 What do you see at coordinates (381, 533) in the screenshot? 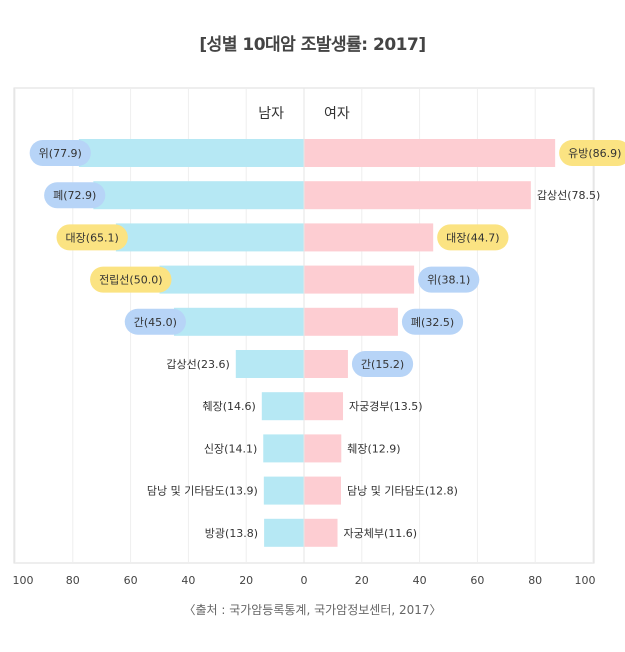
I see `data-label-female: 자궁체부(11.6)` at bounding box center [381, 533].